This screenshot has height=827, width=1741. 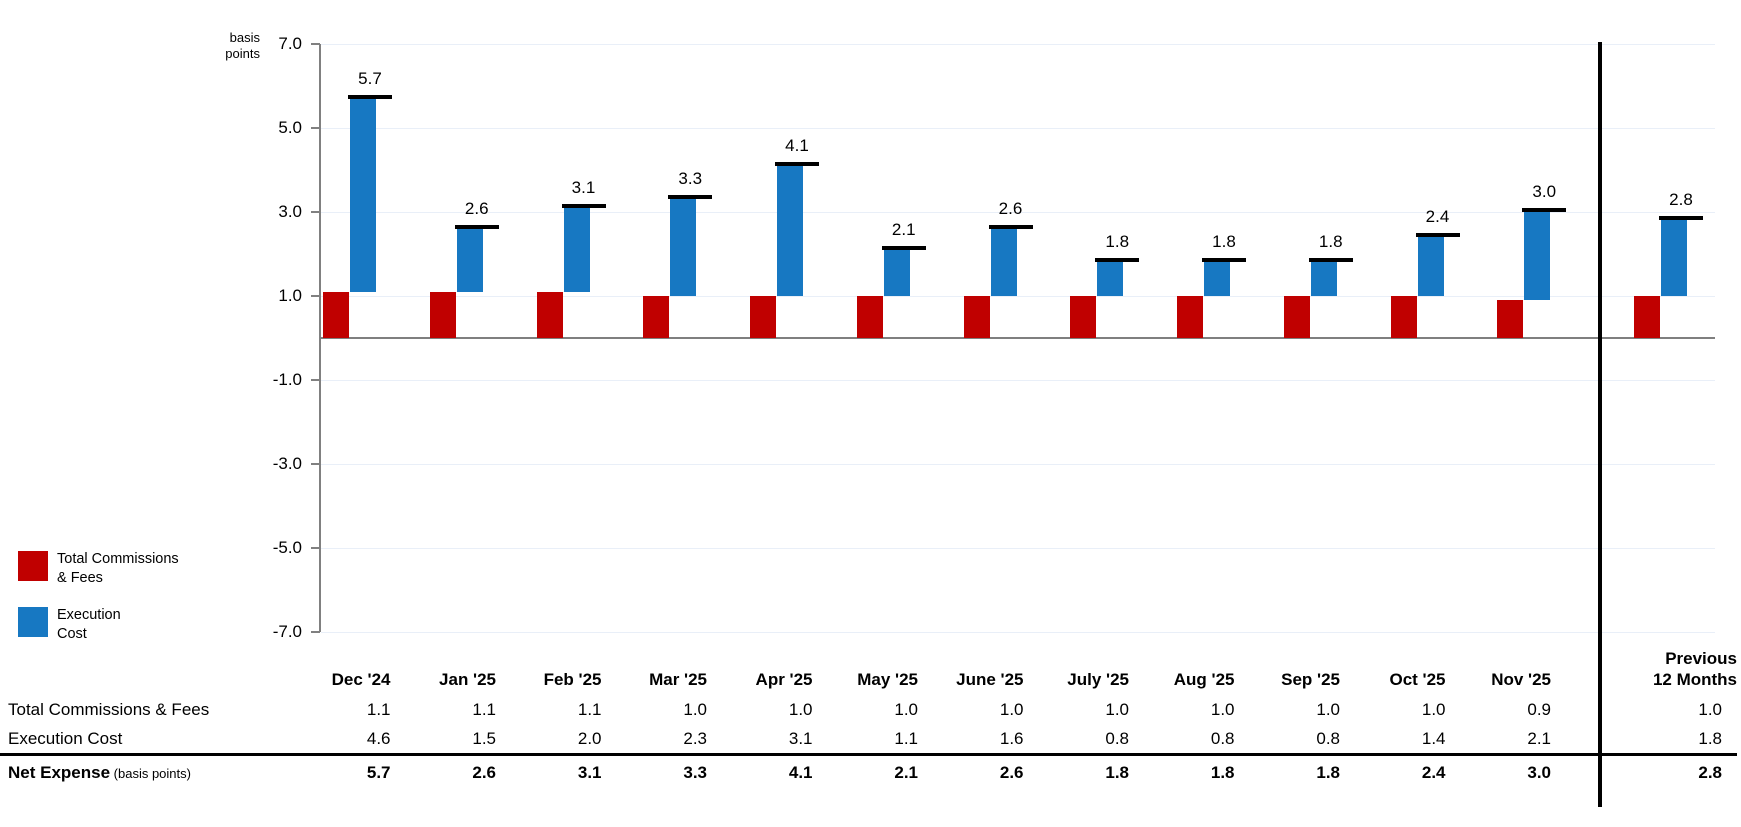 What do you see at coordinates (290, 127) in the screenshot?
I see `y-axis-tick-label: 5.0` at bounding box center [290, 127].